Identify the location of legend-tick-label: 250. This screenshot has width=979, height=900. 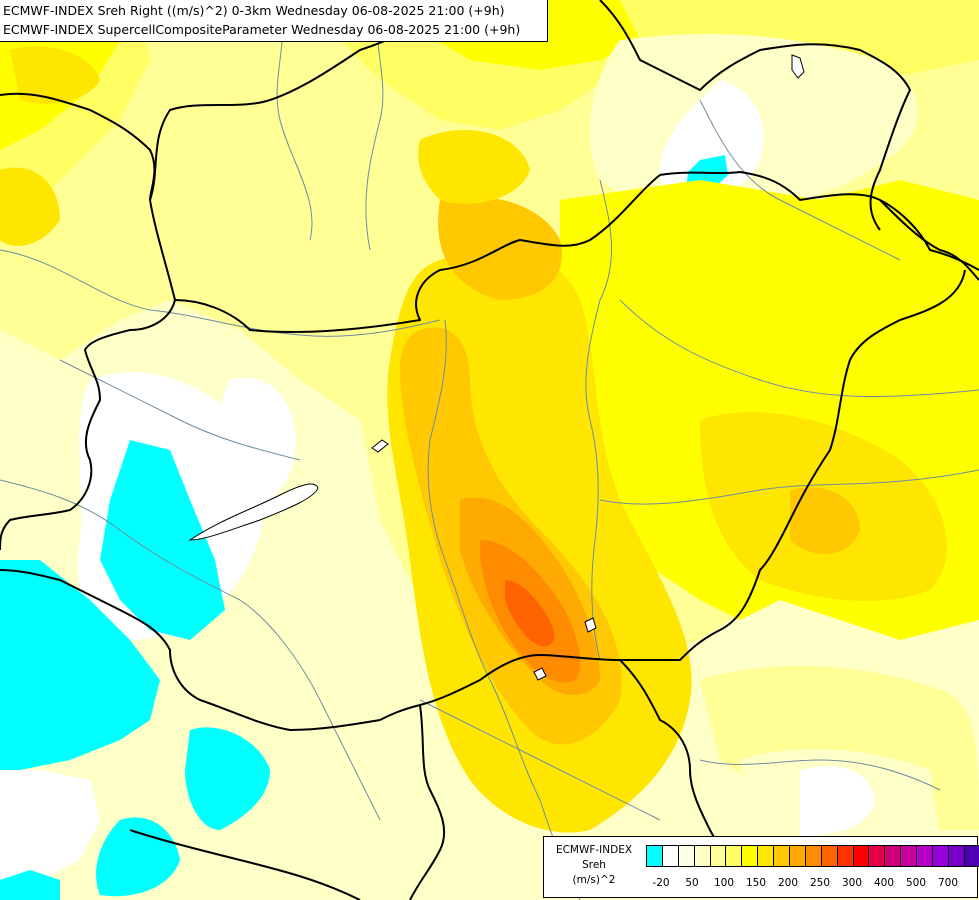
(820, 883).